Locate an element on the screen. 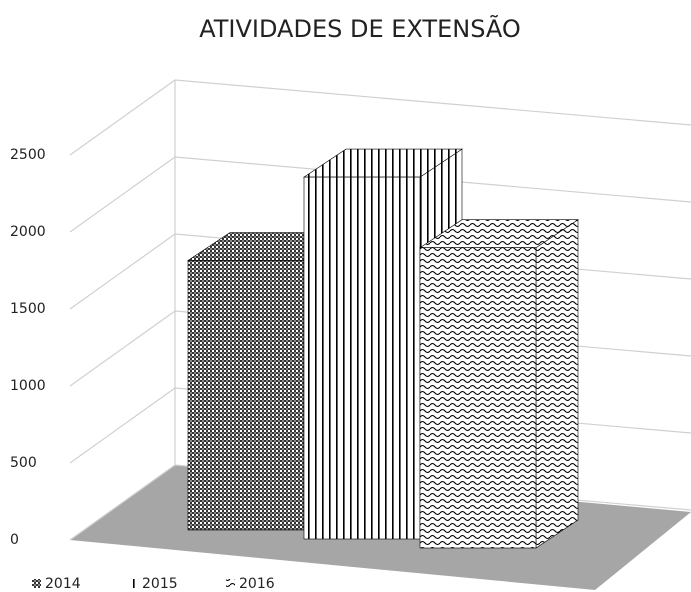 The image size is (691, 592). legend-label: 2014 is located at coordinates (63, 584).